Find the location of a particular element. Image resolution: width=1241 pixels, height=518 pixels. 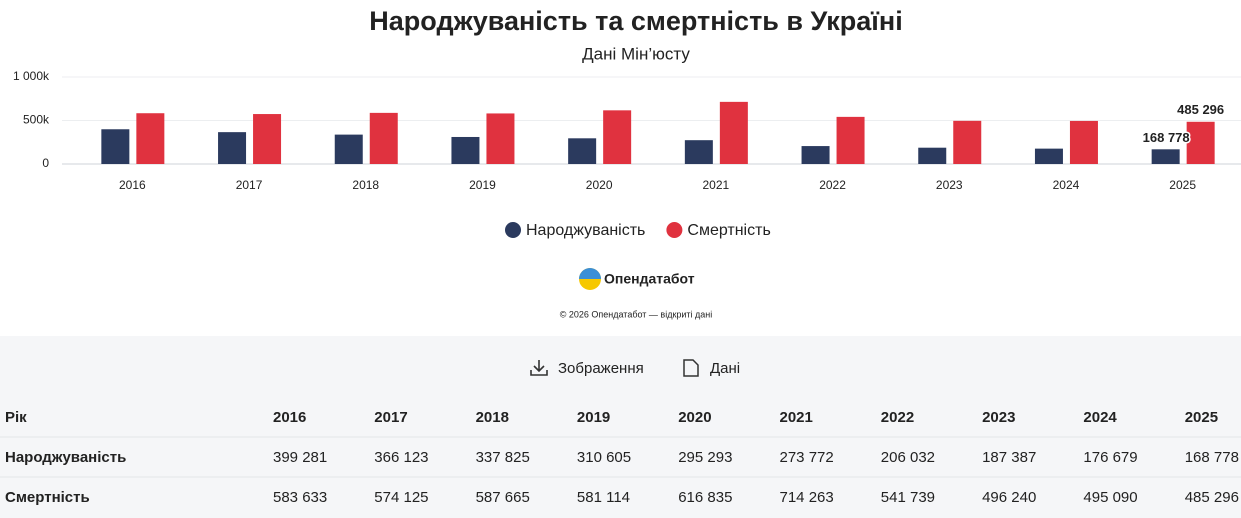

table-cell: 574 125 is located at coordinates (401, 497).